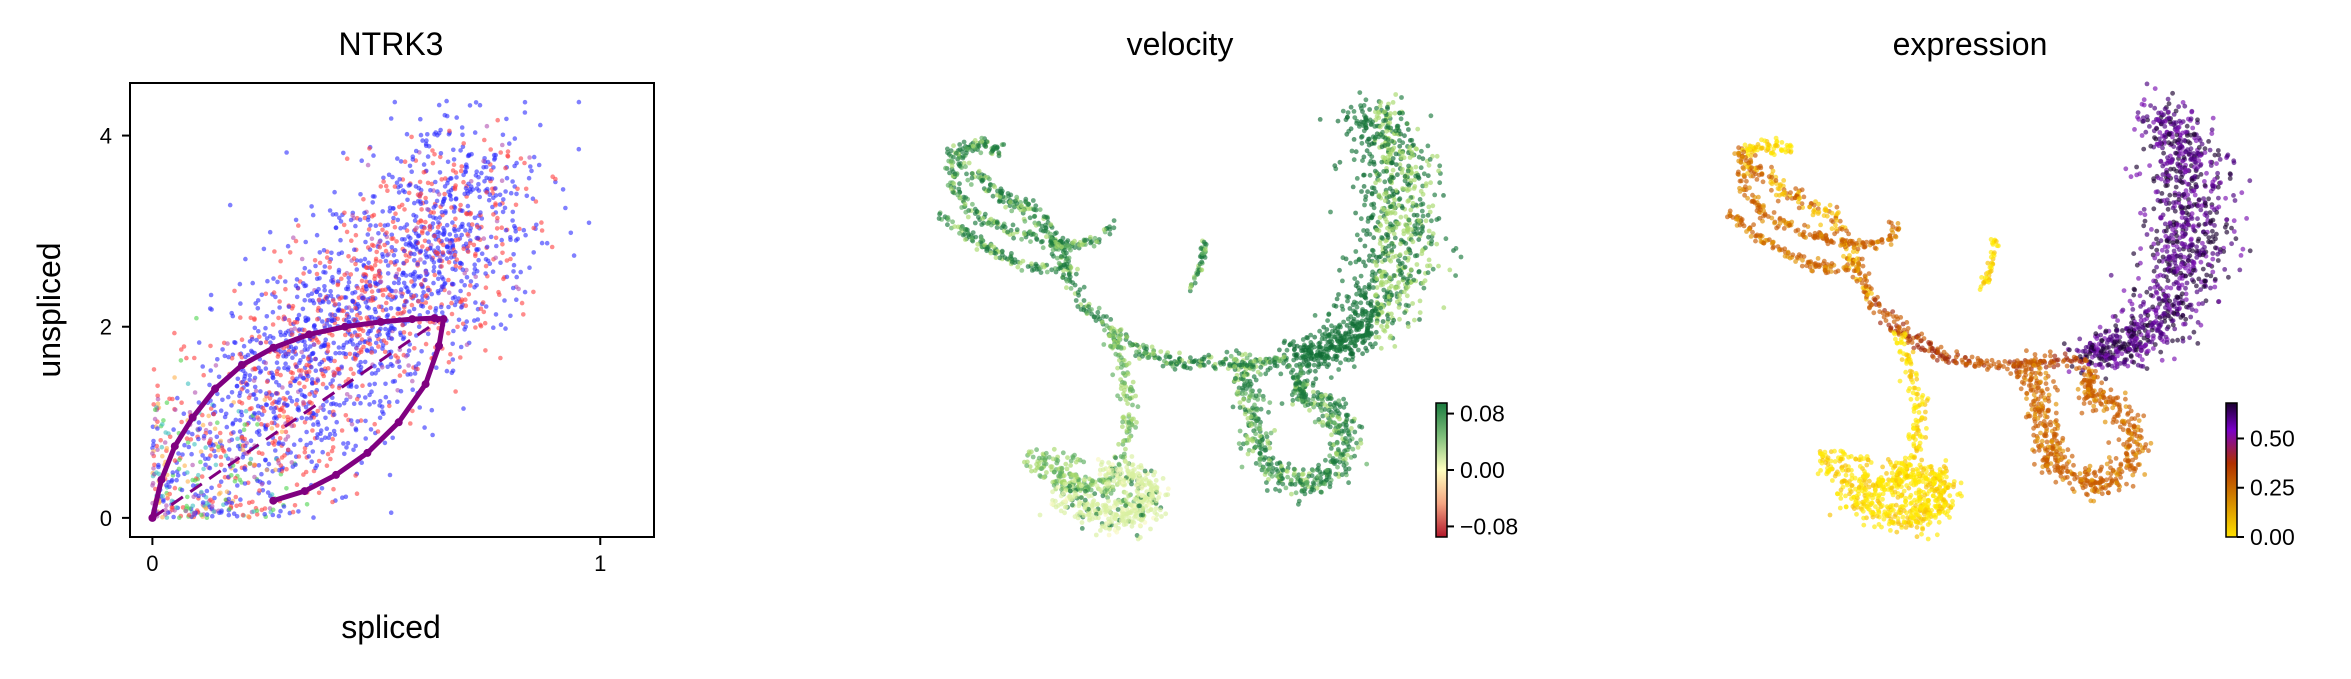  What do you see at coordinates (391, 44) in the screenshot?
I see `chart-title-ntrk3: NTRK3` at bounding box center [391, 44].